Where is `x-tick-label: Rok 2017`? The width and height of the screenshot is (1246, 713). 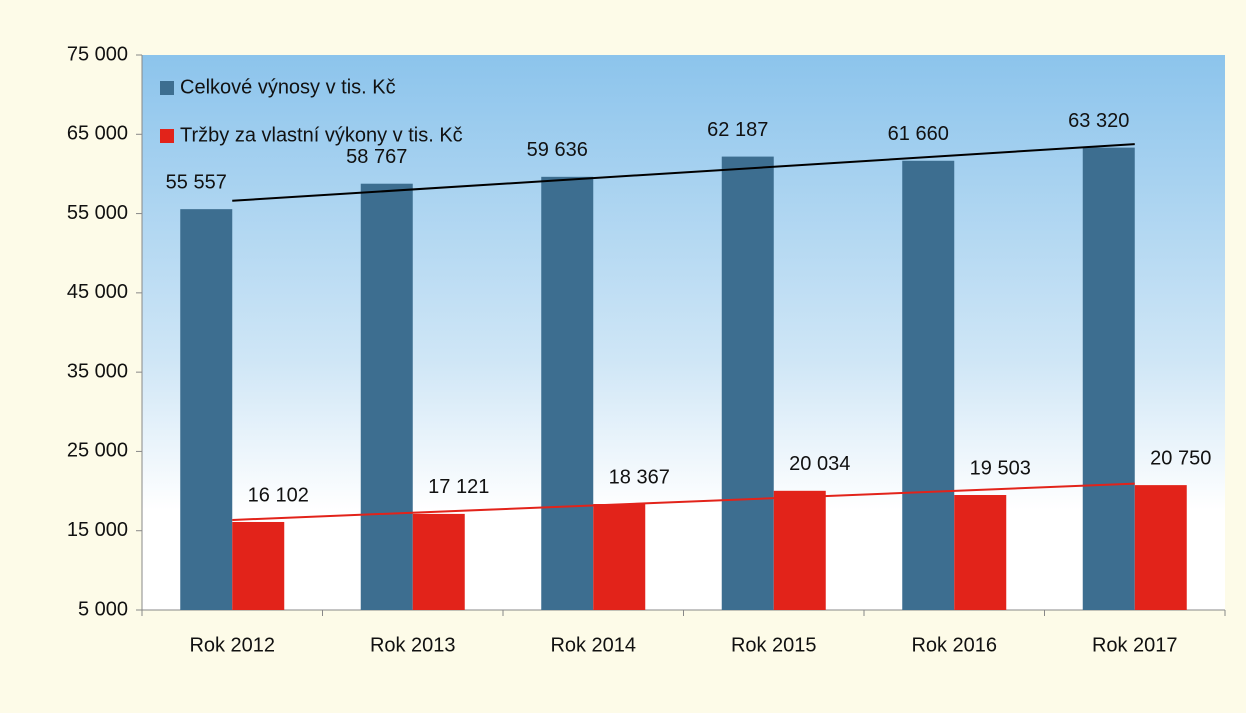
x-tick-label: Rok 2017 is located at coordinates (1135, 645).